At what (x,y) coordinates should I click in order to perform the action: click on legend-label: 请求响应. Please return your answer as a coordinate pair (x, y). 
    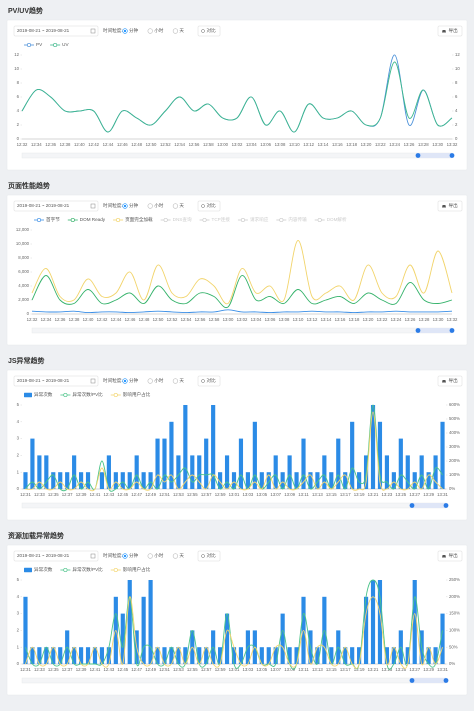
    Looking at the image, I should click on (259, 219).